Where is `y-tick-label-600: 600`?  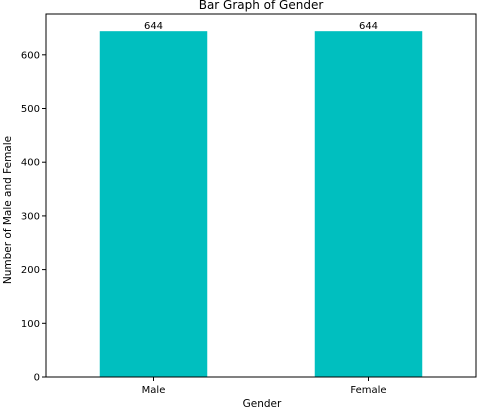 y-tick-label-600: 600 is located at coordinates (30, 55).